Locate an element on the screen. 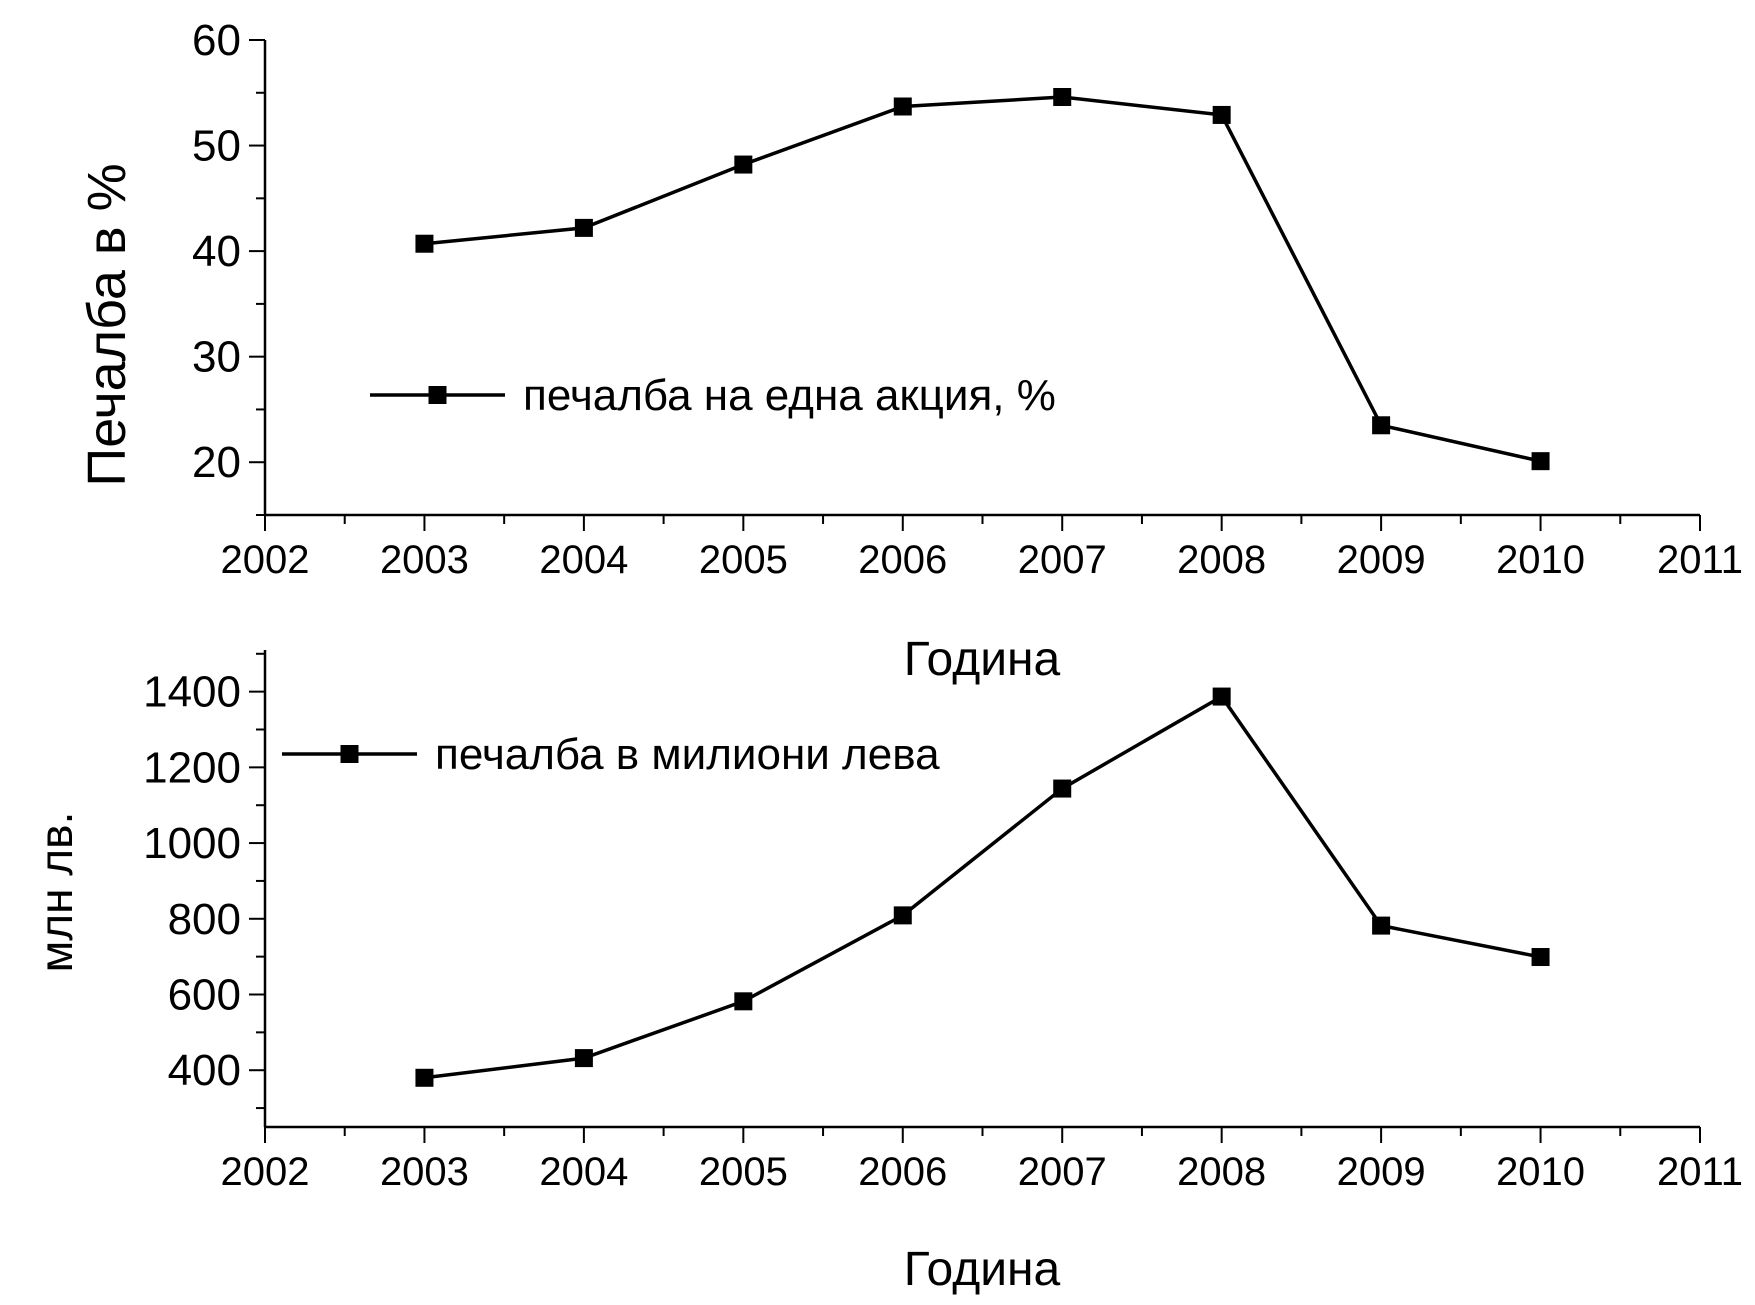 The height and width of the screenshot is (1305, 1755). legend-label: печалба на една акция, % is located at coordinates (789, 395).